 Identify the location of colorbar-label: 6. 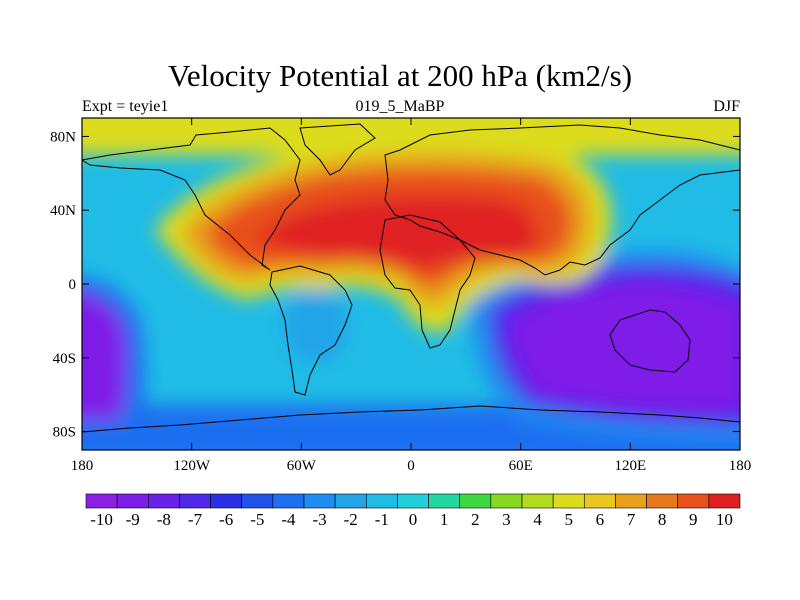
(600, 519).